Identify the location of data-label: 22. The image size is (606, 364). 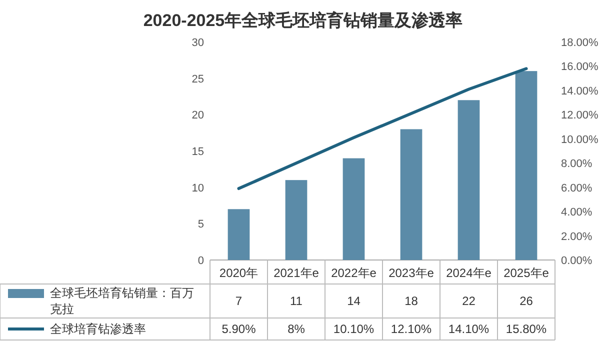
(469, 301).